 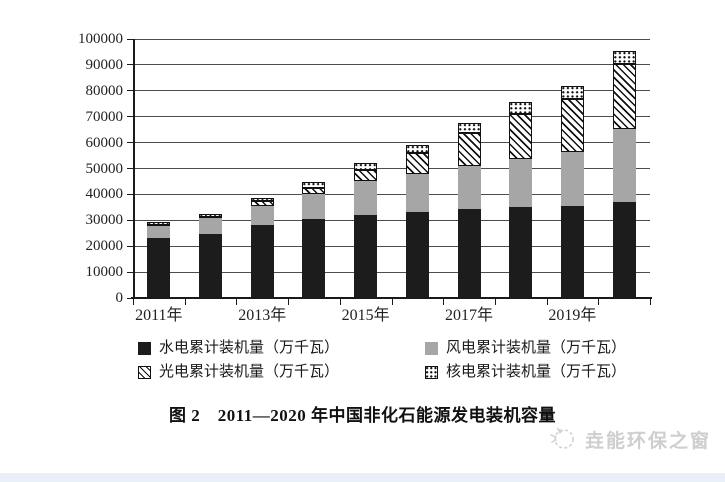 What do you see at coordinates (104, 90) in the screenshot?
I see `y-axis-tick-label: 80000` at bounding box center [104, 90].